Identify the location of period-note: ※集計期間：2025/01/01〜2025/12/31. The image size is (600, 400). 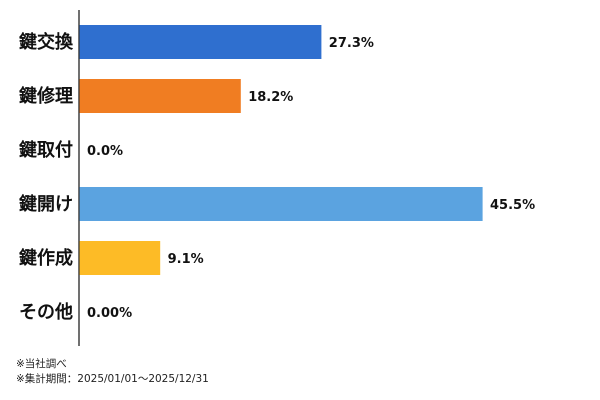
(112, 379).